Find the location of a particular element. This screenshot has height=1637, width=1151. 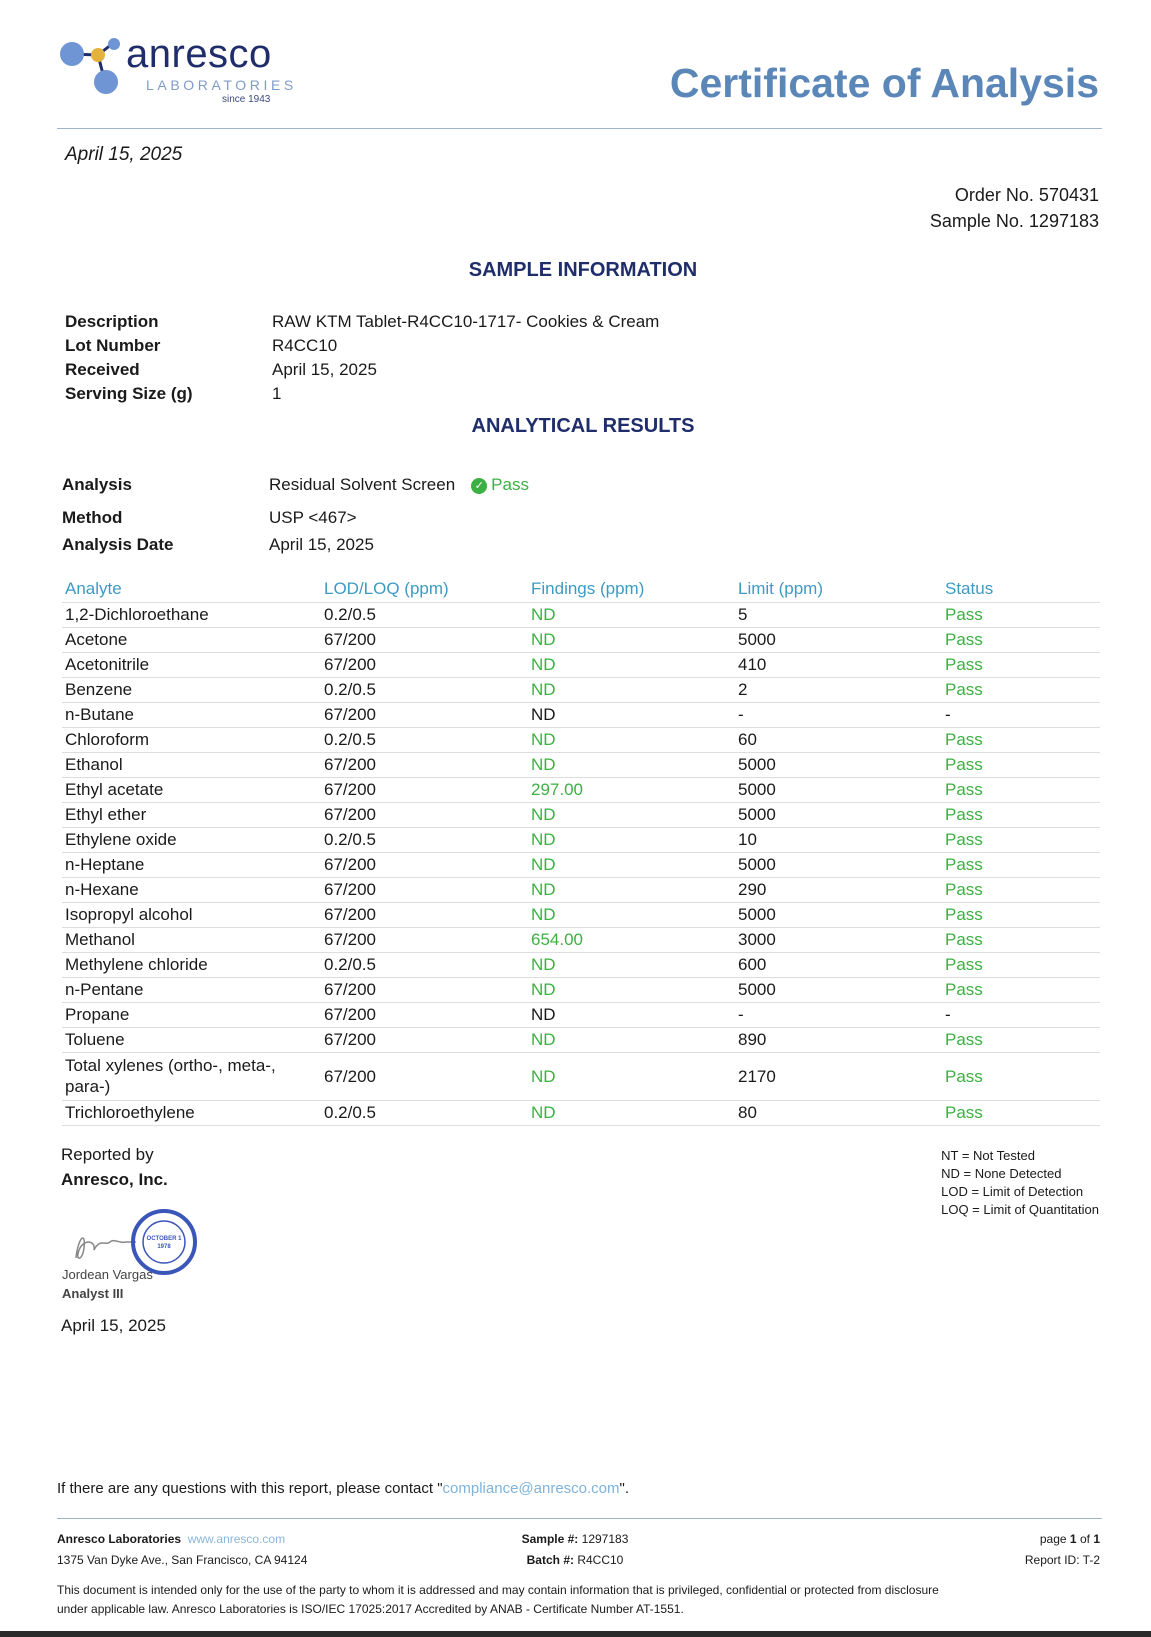

logo-subtitle: LABORATORIES is located at coordinates (221, 85).